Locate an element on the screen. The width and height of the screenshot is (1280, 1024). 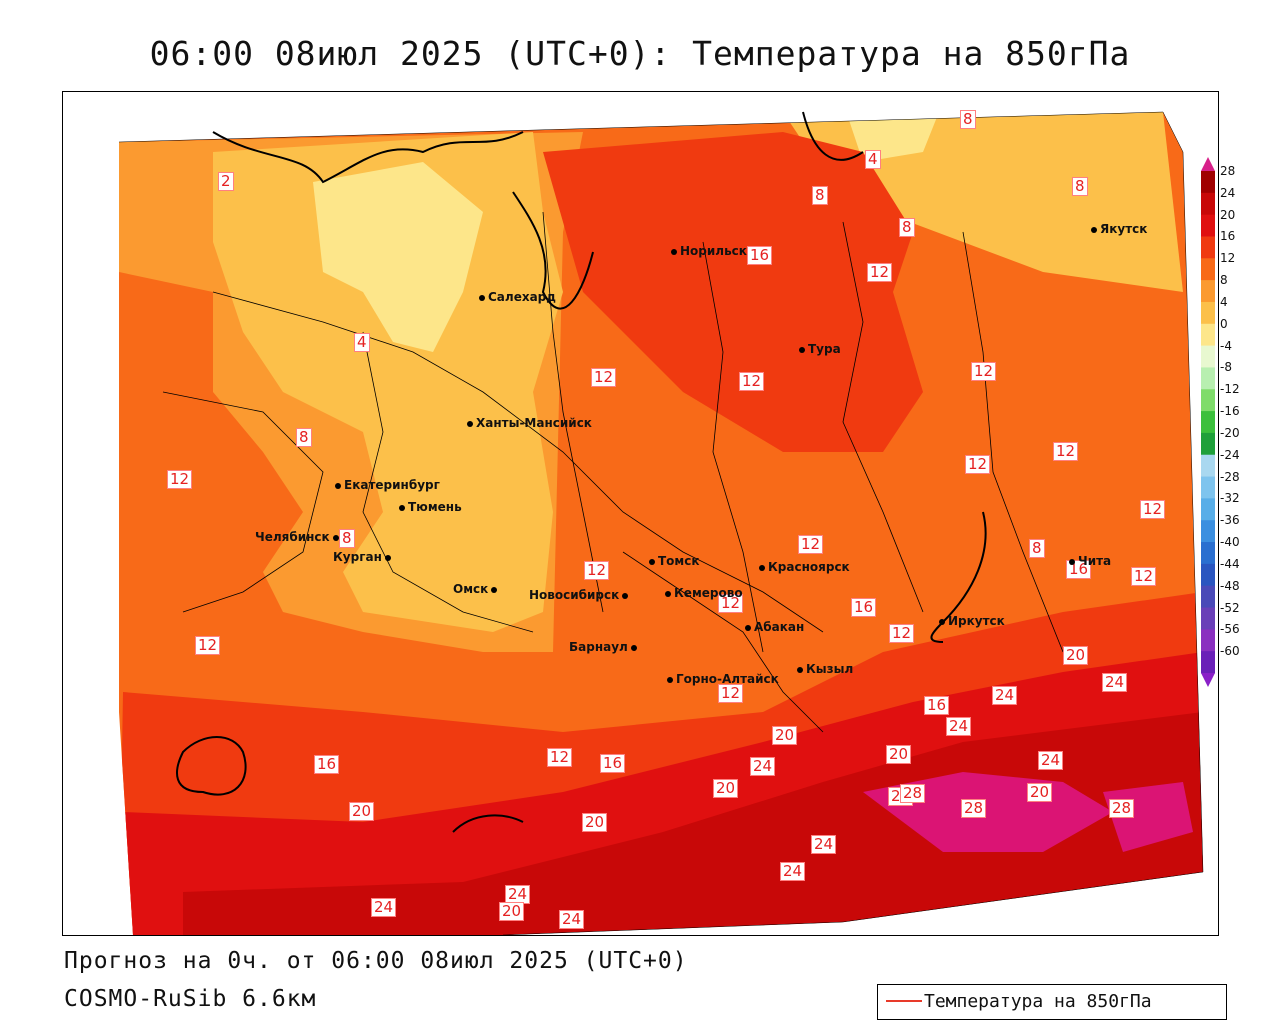
city-label: Томск is located at coordinates (679, 561).